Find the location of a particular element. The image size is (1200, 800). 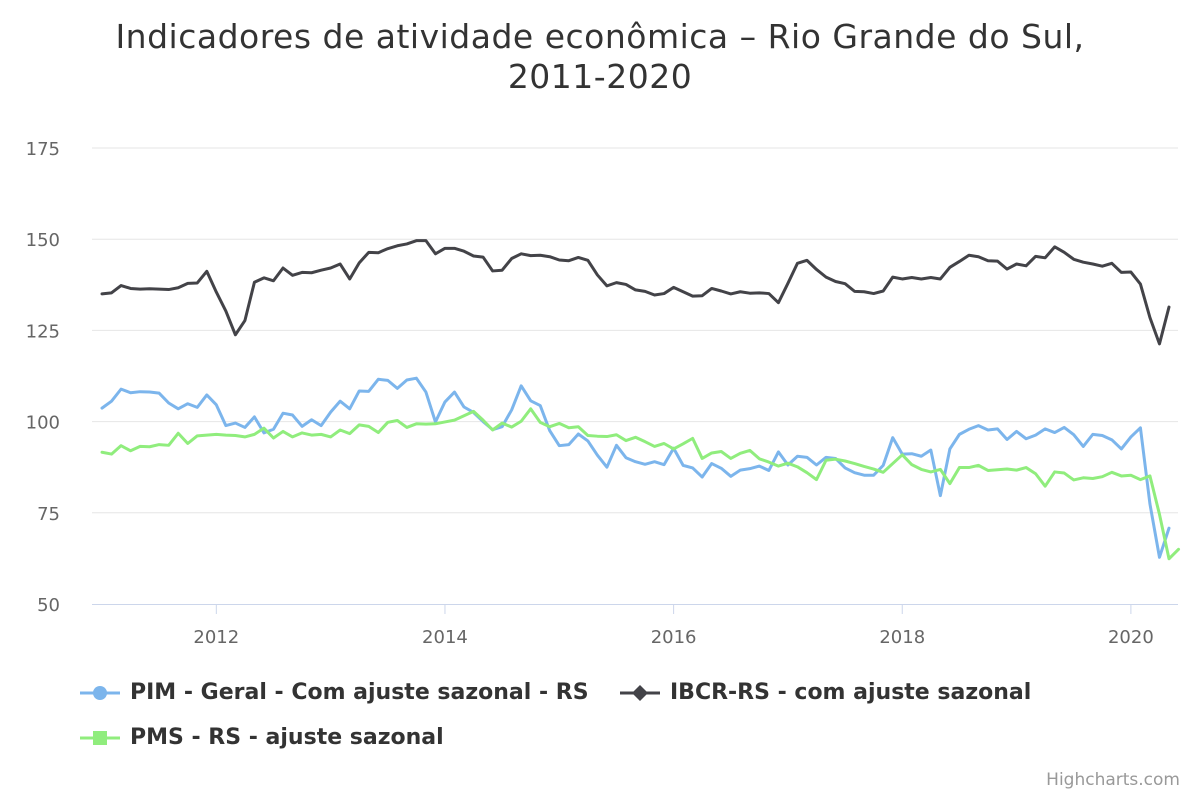

x-tick-label: 2016 is located at coordinates (674, 637).